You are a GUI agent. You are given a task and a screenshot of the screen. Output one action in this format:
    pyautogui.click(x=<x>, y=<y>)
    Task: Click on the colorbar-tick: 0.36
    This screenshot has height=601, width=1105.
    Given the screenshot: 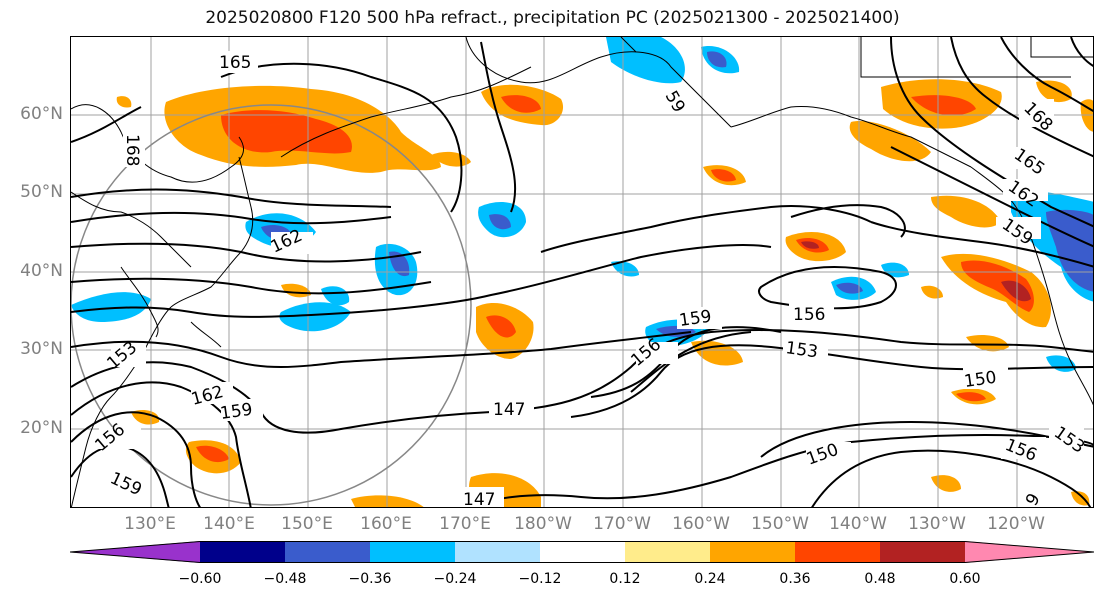 What is the action you would take?
    pyautogui.click(x=795, y=579)
    